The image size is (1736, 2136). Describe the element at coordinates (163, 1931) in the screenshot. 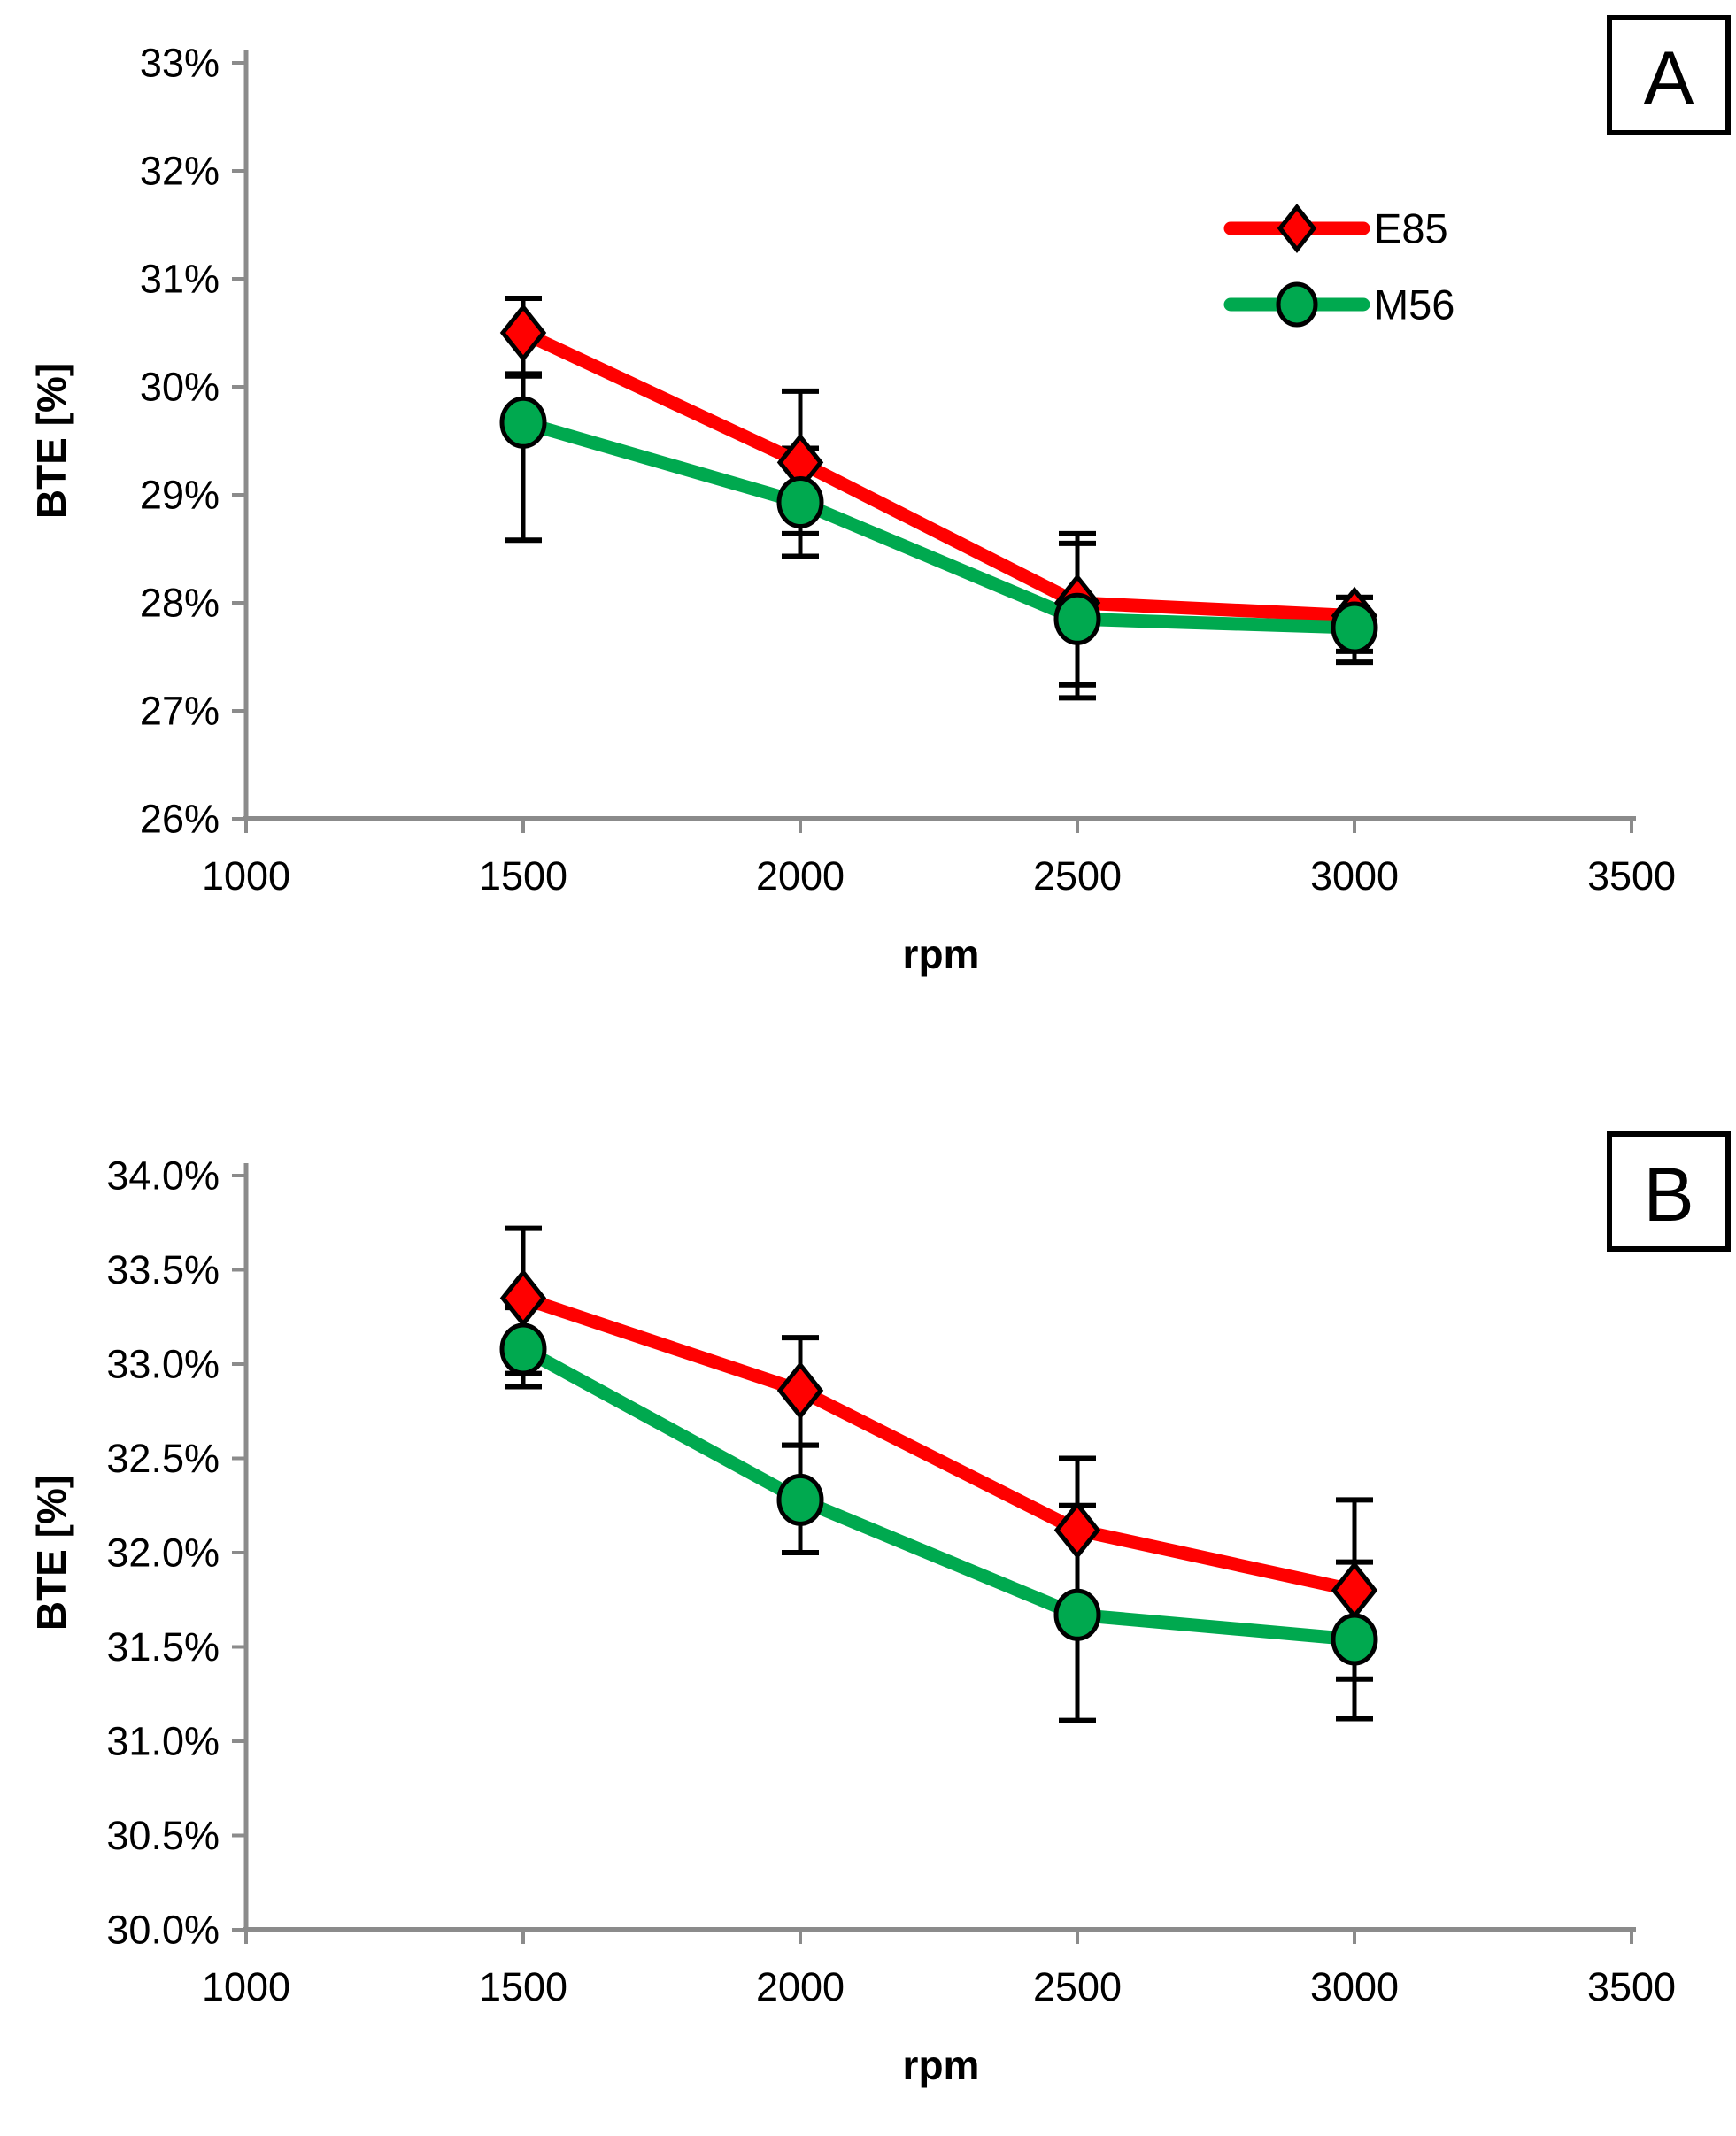

I see `y-tick-label: 30.0%` at that location.